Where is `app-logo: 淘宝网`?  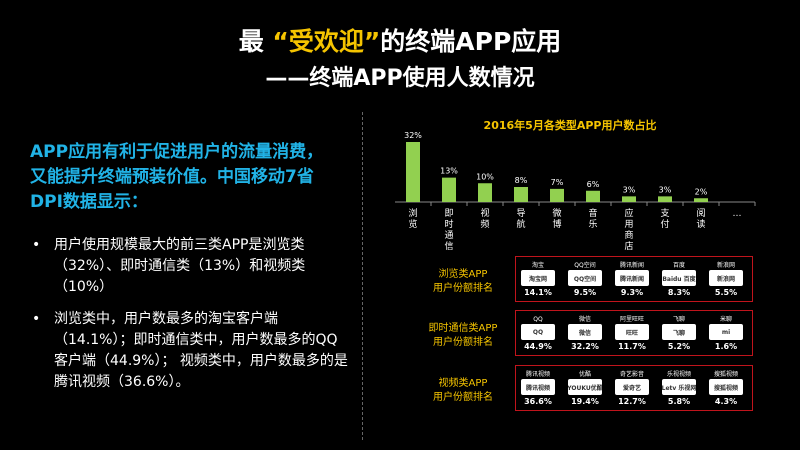
app-logo: 淘宝网 is located at coordinates (538, 278).